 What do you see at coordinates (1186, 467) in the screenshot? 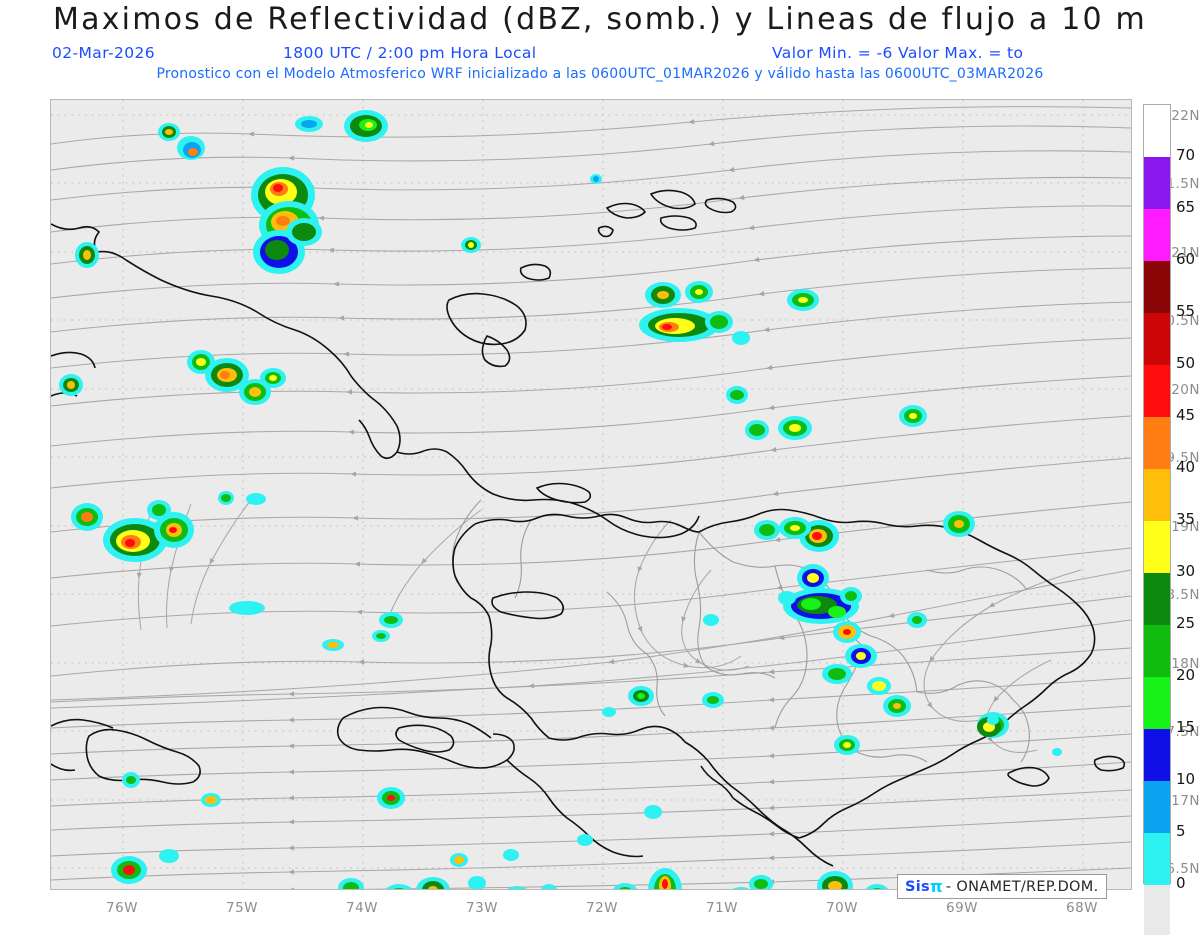
I see `cb-tick-40: 40` at bounding box center [1186, 467].